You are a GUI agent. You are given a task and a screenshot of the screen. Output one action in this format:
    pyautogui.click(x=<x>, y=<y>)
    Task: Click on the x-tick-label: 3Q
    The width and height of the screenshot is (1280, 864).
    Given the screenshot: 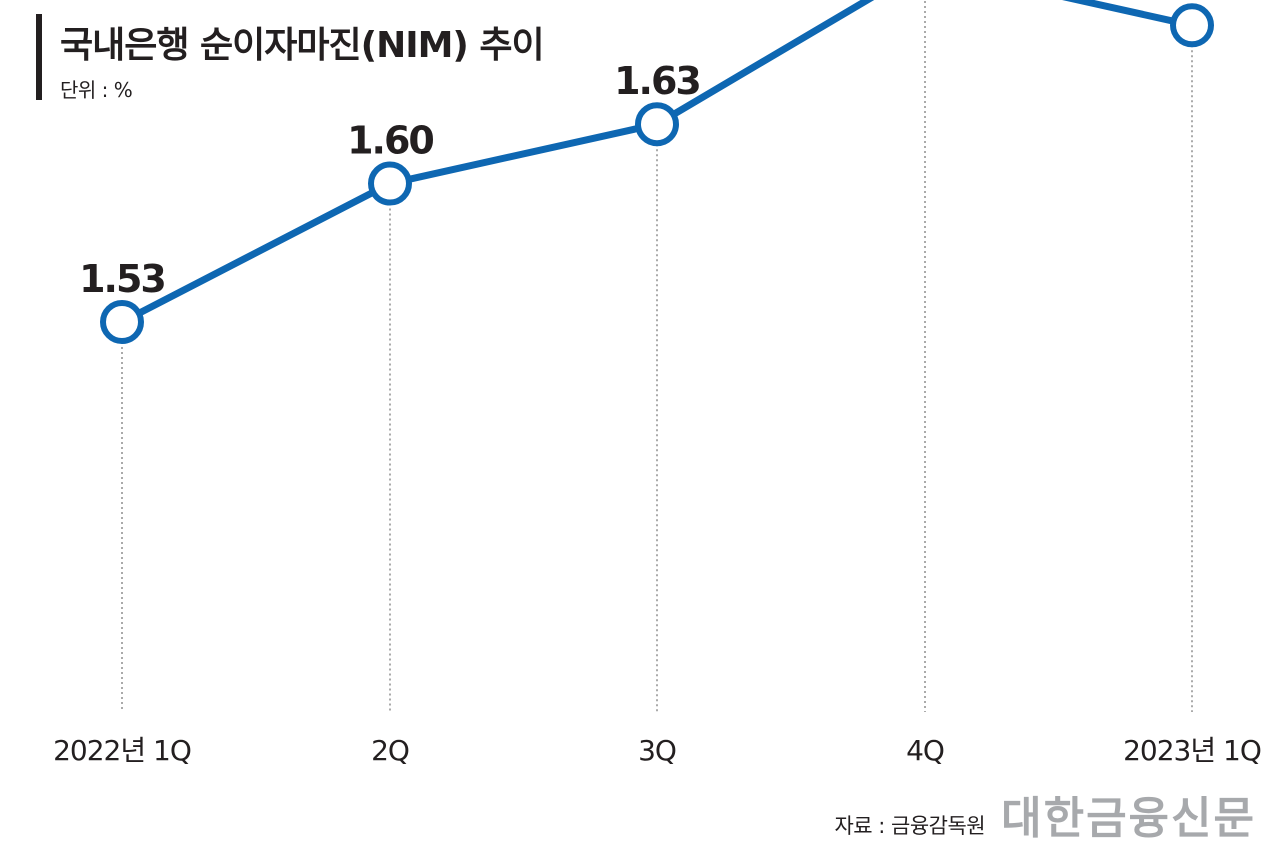 What is the action you would take?
    pyautogui.click(x=657, y=750)
    